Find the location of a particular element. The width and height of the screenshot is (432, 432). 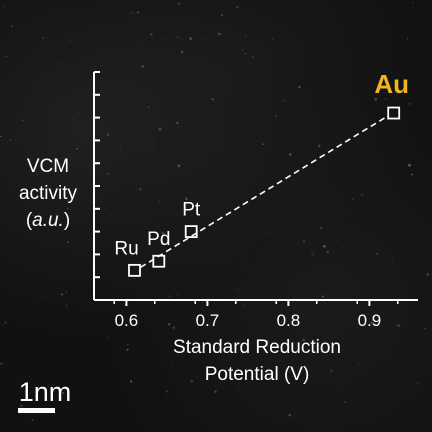

point-label-au: Au is located at coordinates (391, 84).